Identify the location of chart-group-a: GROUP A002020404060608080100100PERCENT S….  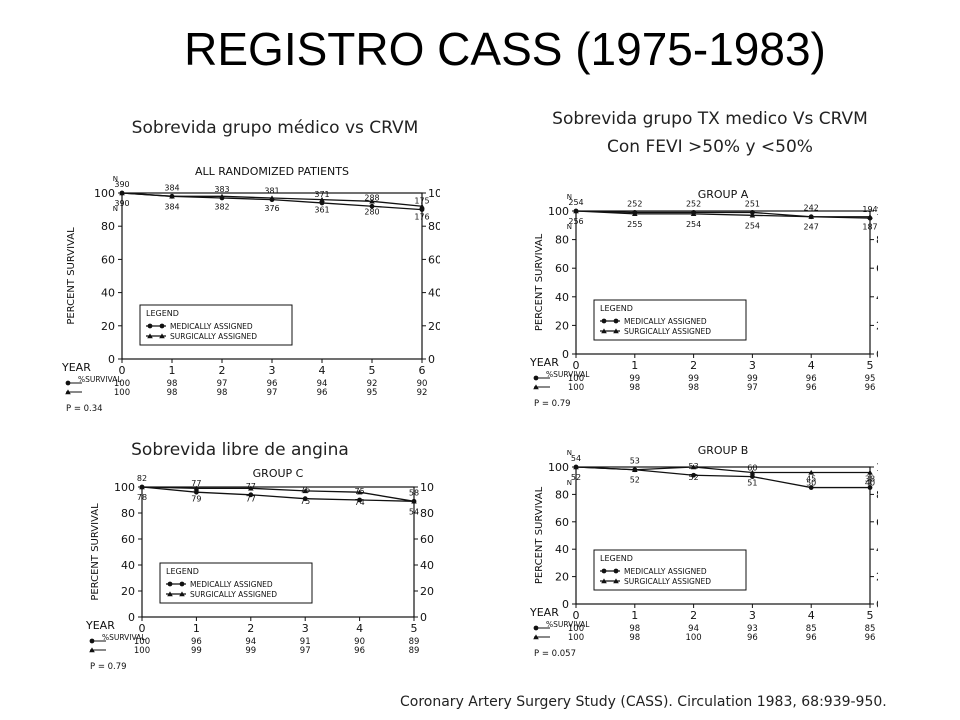
(703, 301).